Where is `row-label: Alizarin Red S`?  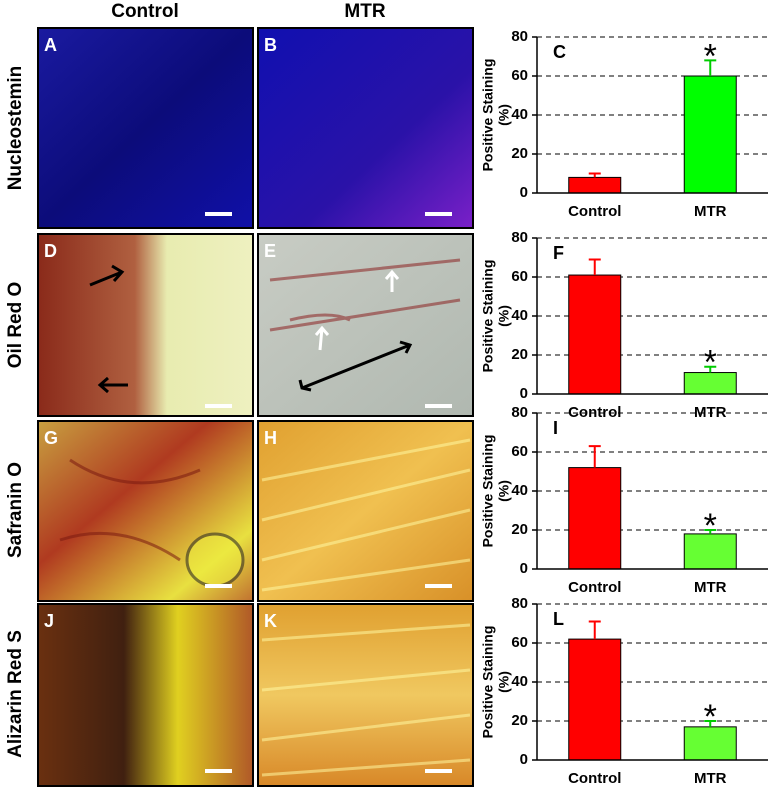 row-label: Alizarin Red S is located at coordinates (15, 694).